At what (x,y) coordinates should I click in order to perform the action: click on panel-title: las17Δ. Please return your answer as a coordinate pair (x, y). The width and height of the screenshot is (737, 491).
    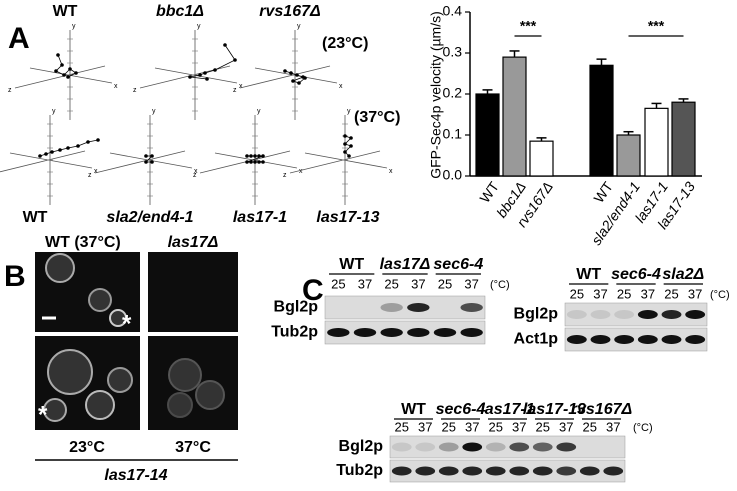
    Looking at the image, I should click on (193, 242).